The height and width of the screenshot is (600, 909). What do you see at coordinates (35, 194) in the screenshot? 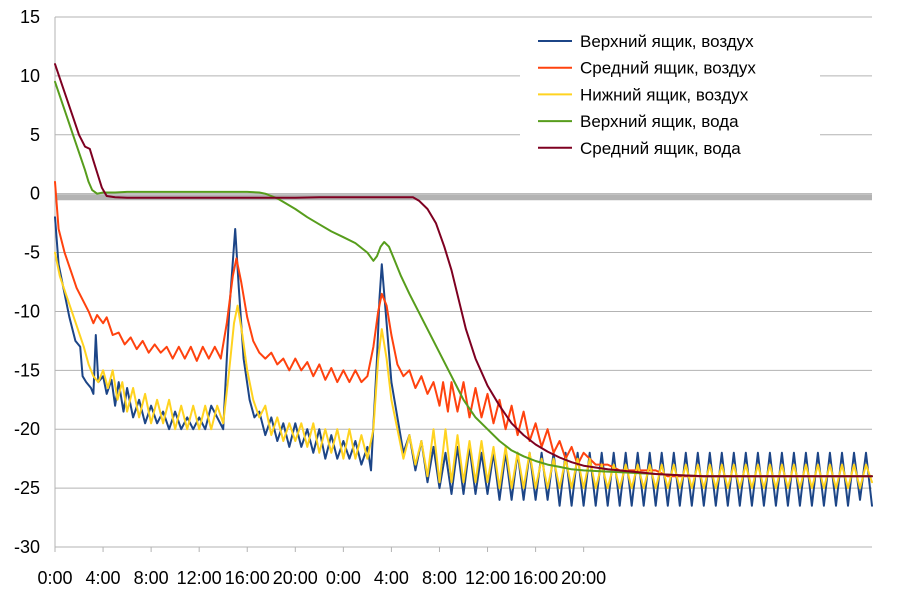
I see `y-tick-label: 0` at bounding box center [35, 194].